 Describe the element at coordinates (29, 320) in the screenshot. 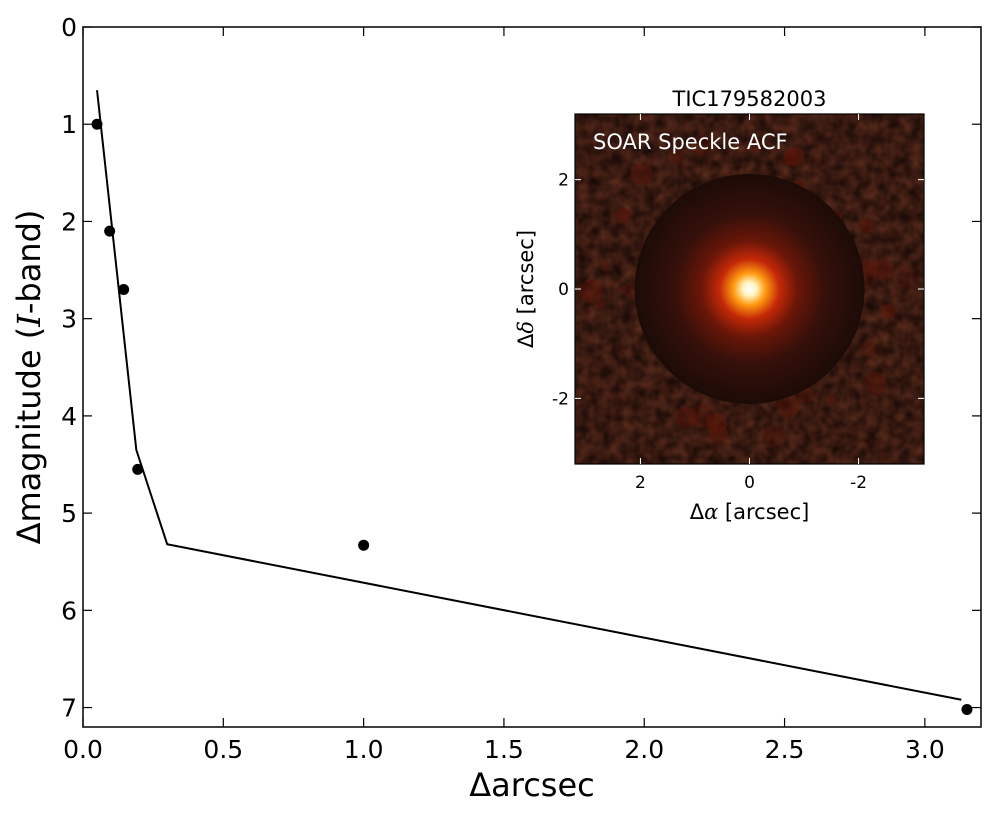

I see `main-y-axis-label-part2: I` at that location.